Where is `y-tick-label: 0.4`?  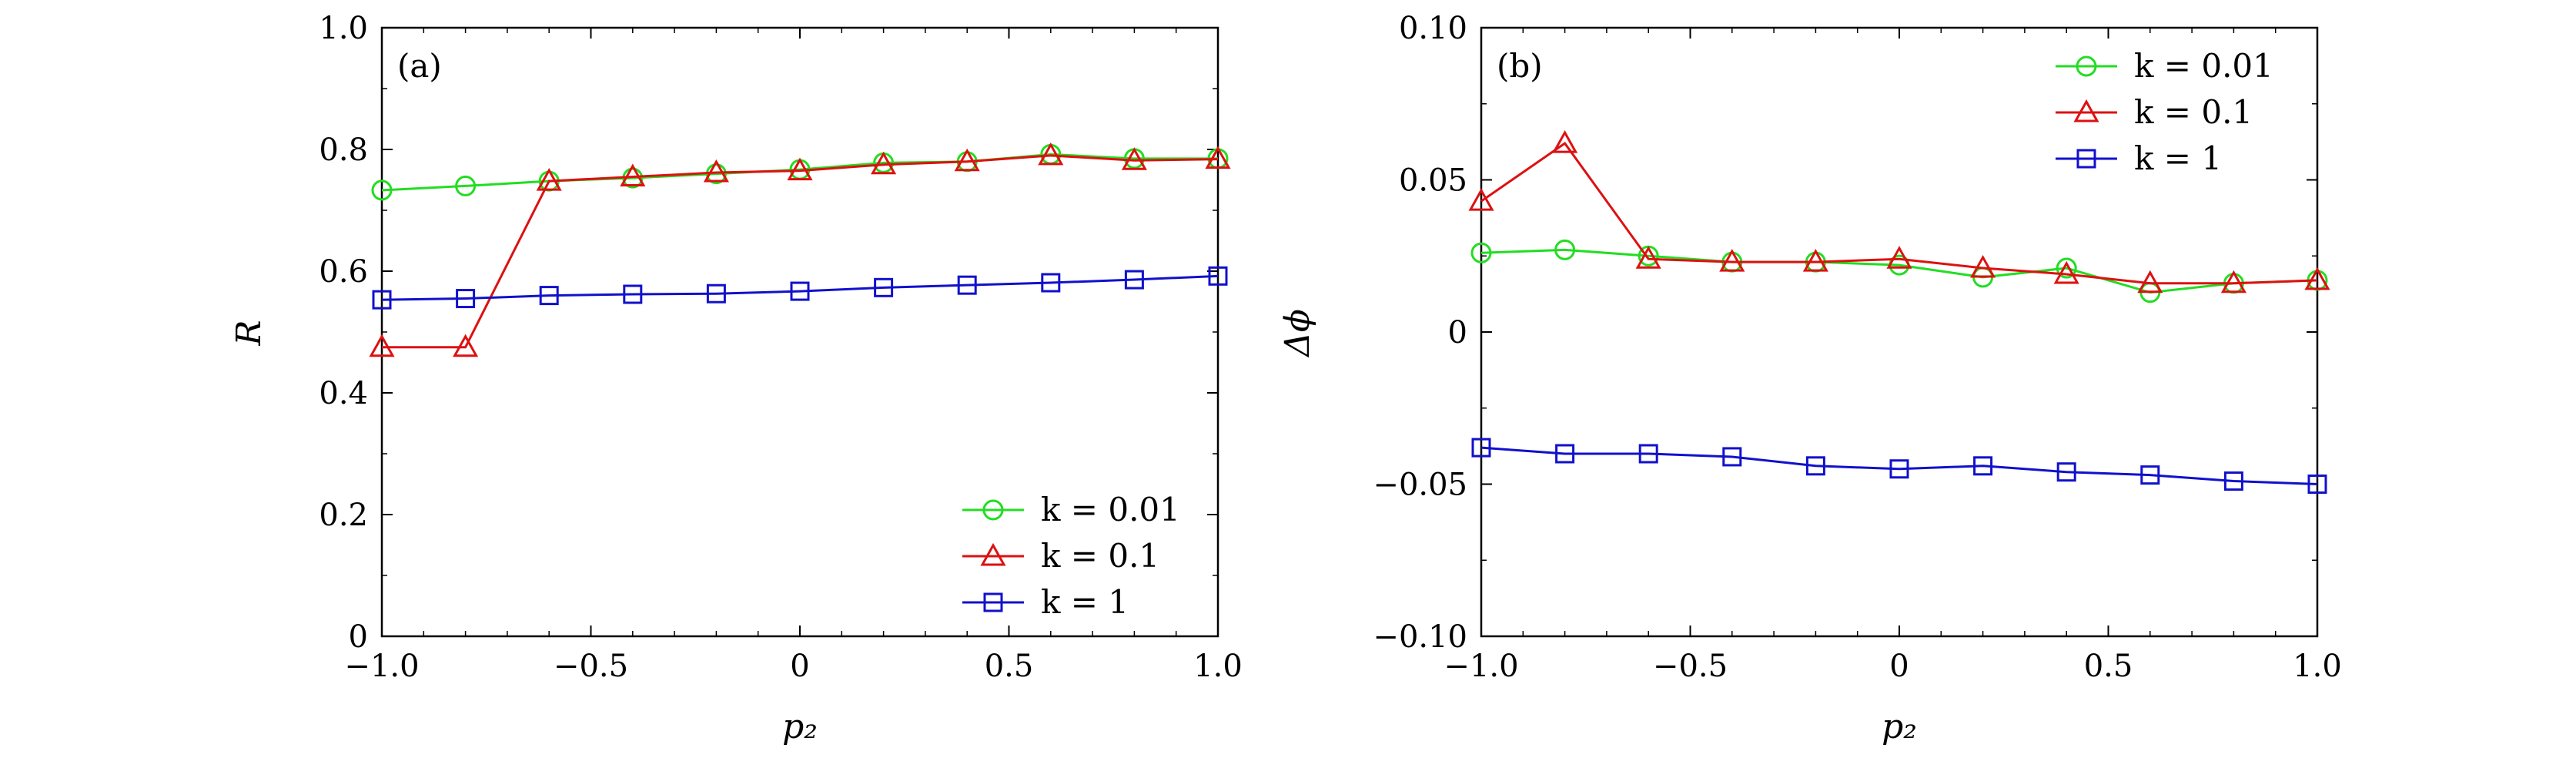 y-tick-label: 0.4 is located at coordinates (343, 394).